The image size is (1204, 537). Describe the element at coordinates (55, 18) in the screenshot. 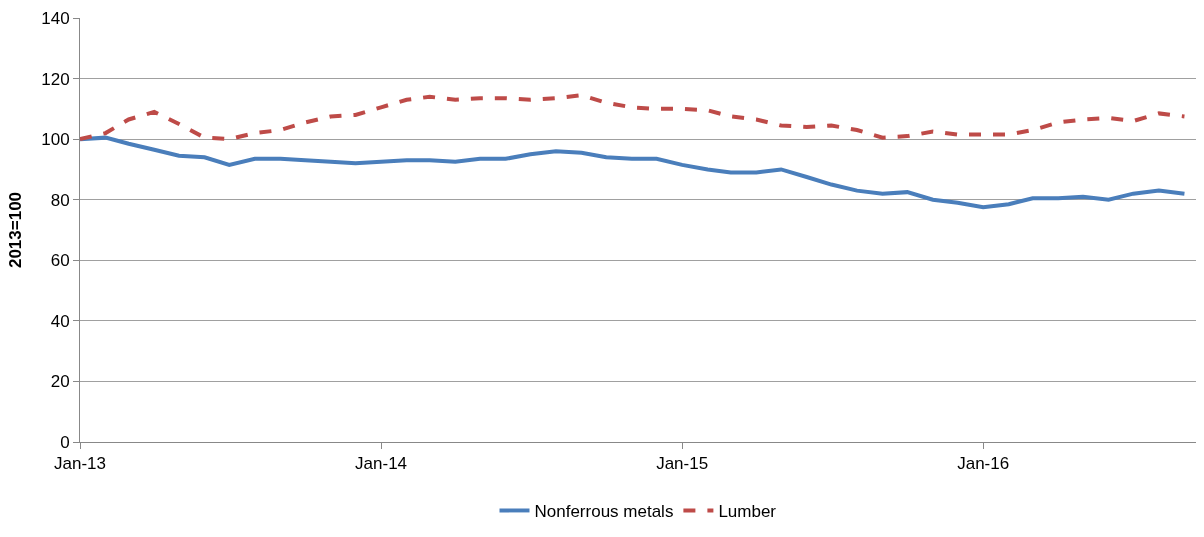

I see `y-tick-label: 140` at that location.